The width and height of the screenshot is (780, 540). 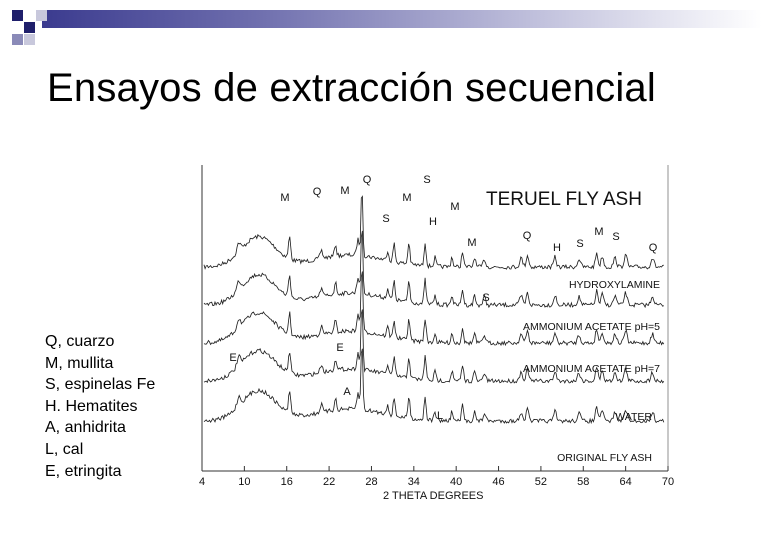 I want to click on x-tick-label: 34, so click(x=414, y=482).